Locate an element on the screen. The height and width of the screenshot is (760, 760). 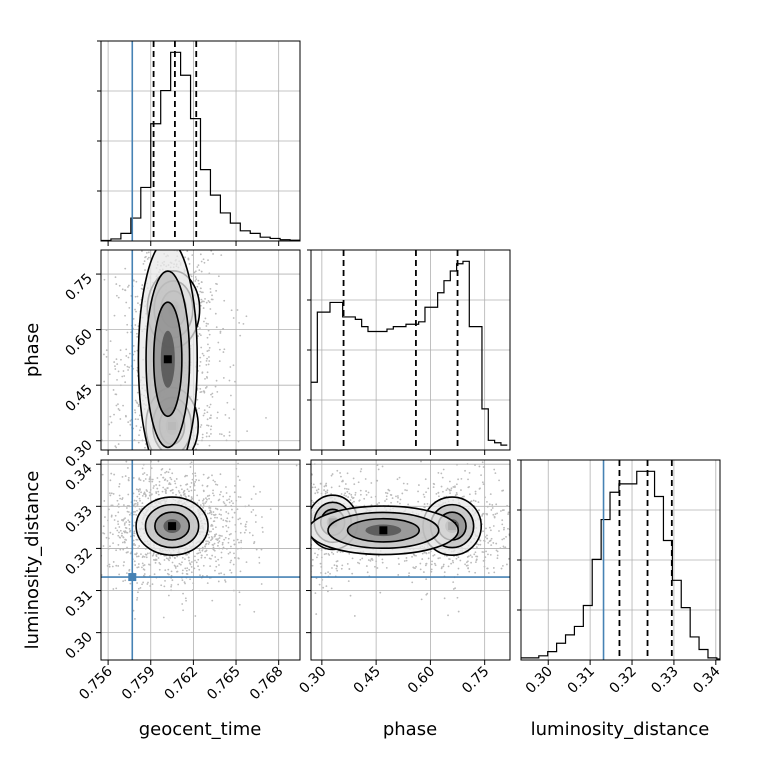
phase-histogram-panel is located at coordinates (409, 352).